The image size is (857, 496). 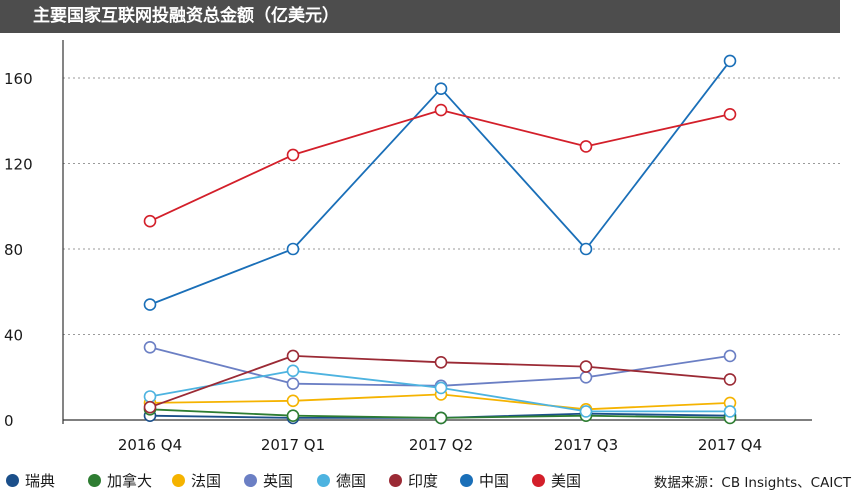 I want to click on legend-item: 英国, so click(x=268, y=480).